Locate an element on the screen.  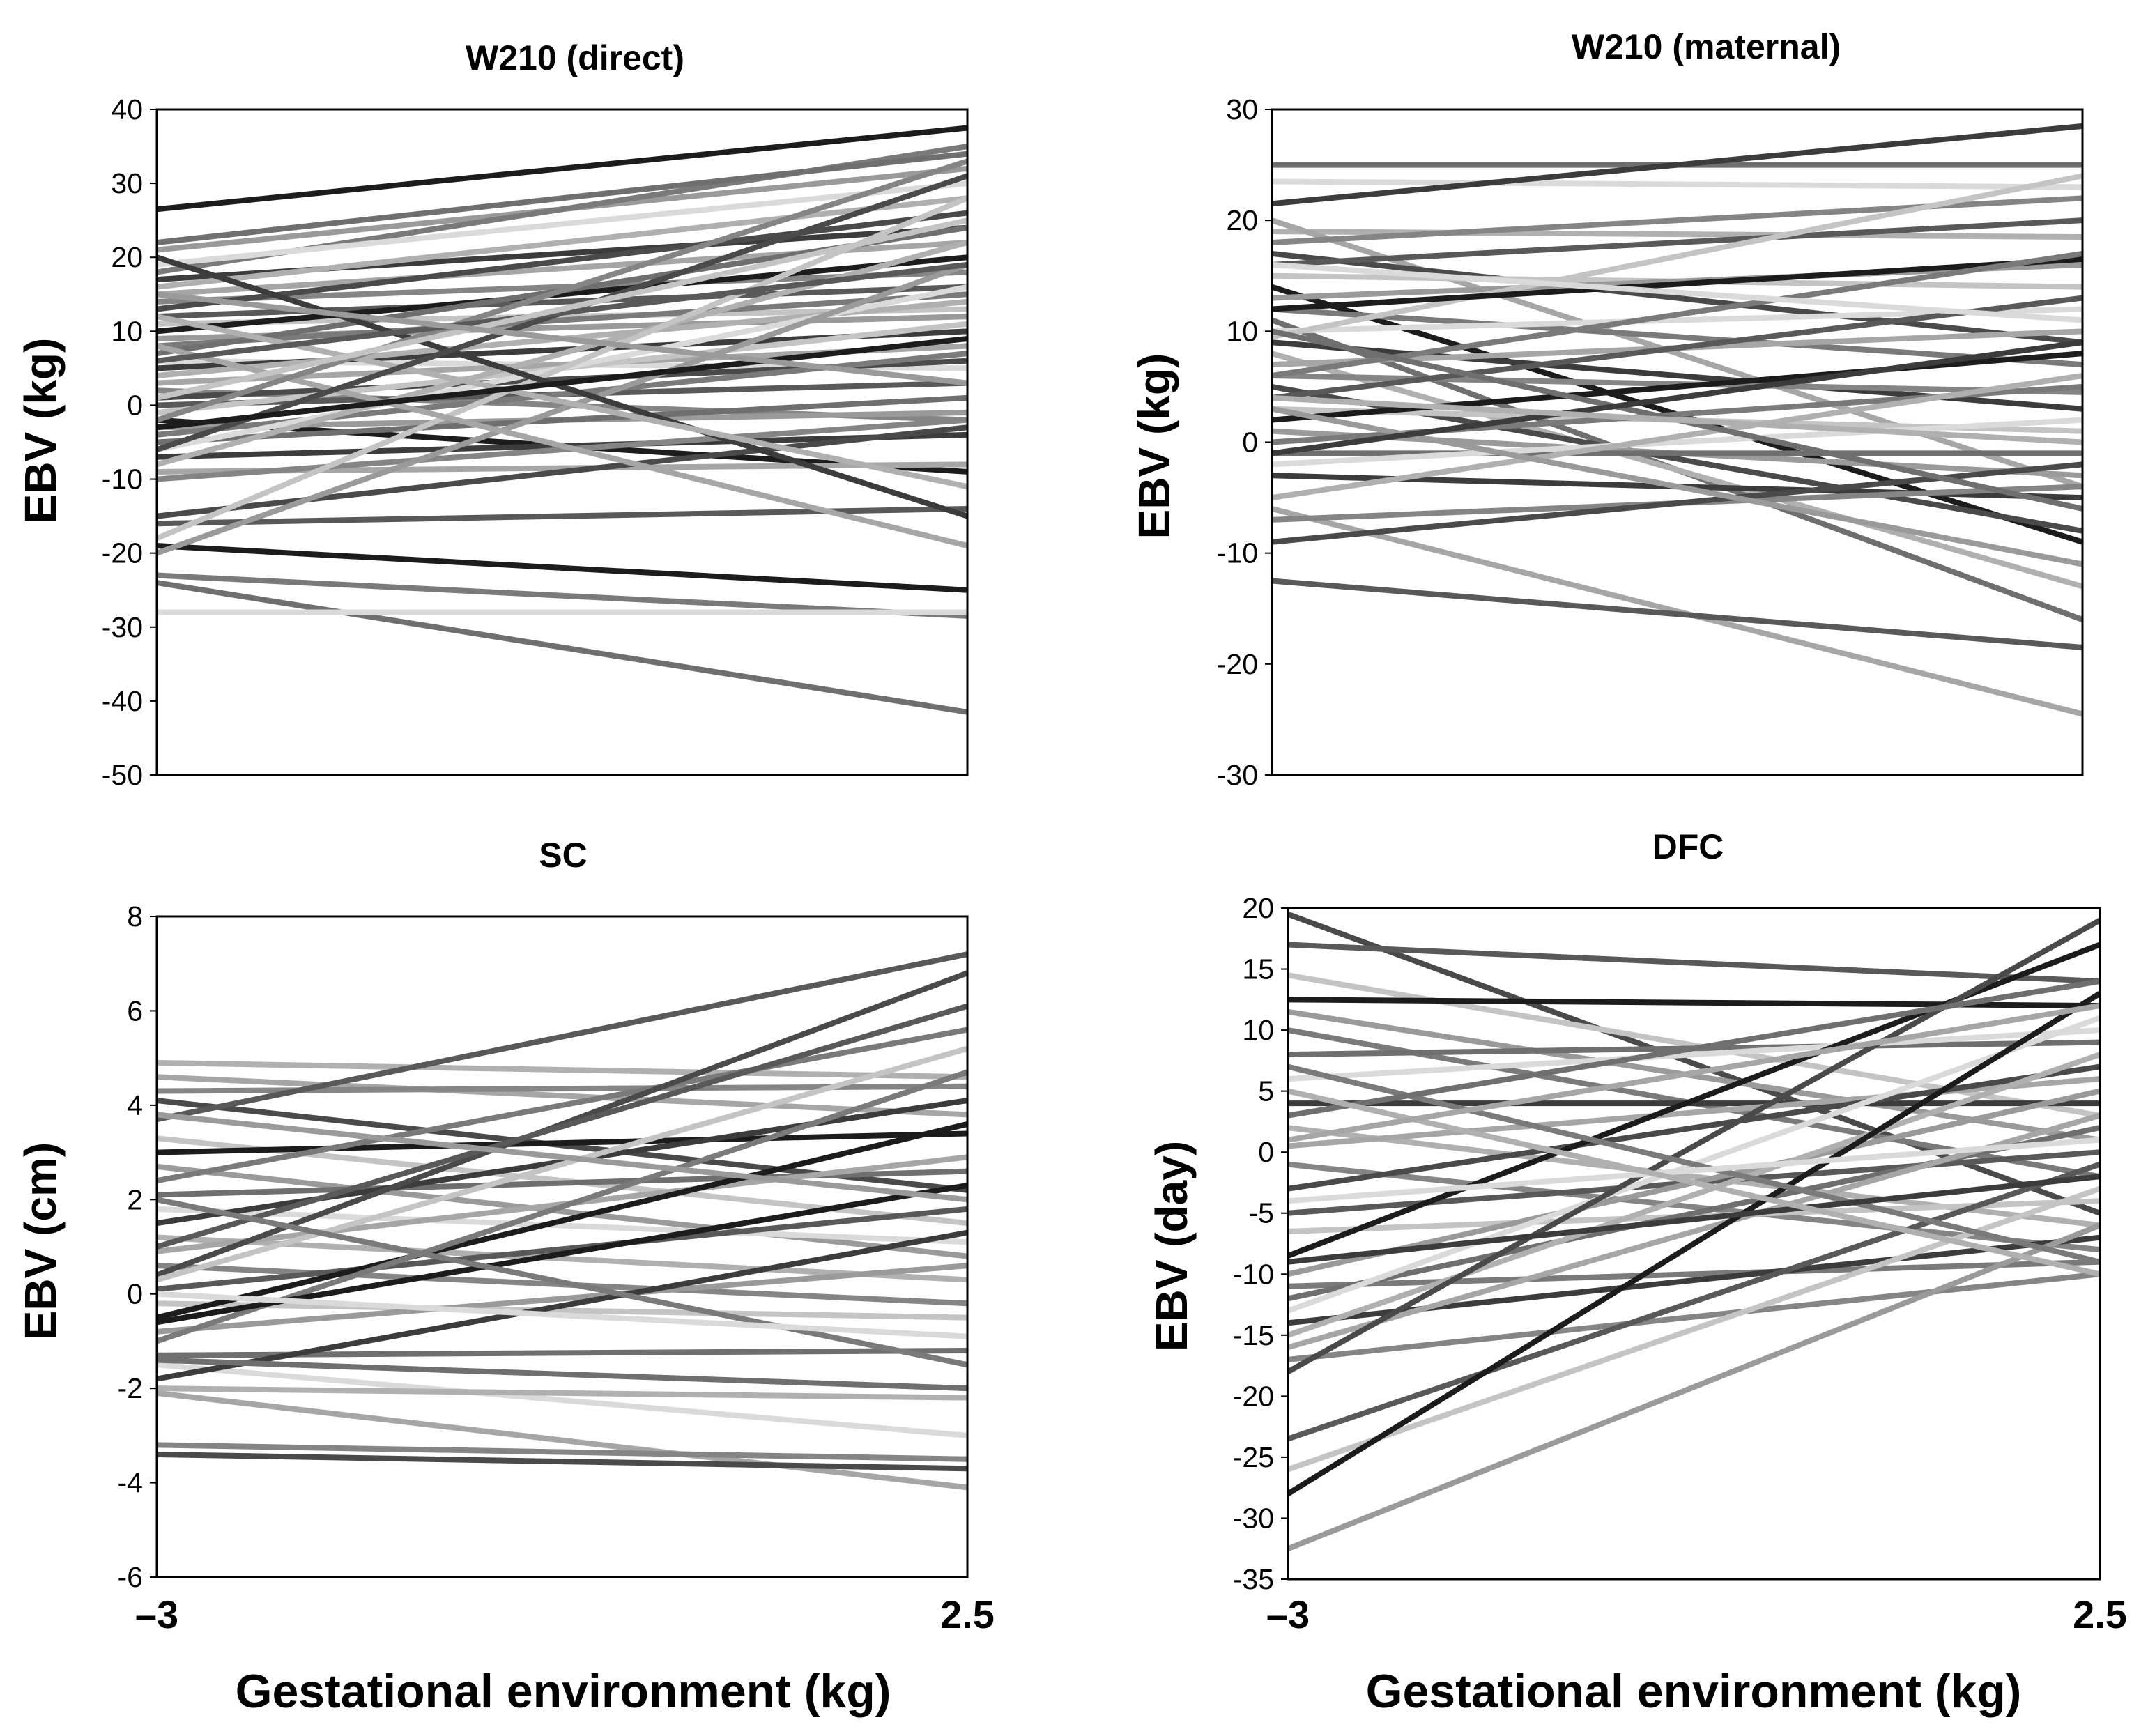
y-tick-label: -25 is located at coordinates (1253, 1457).